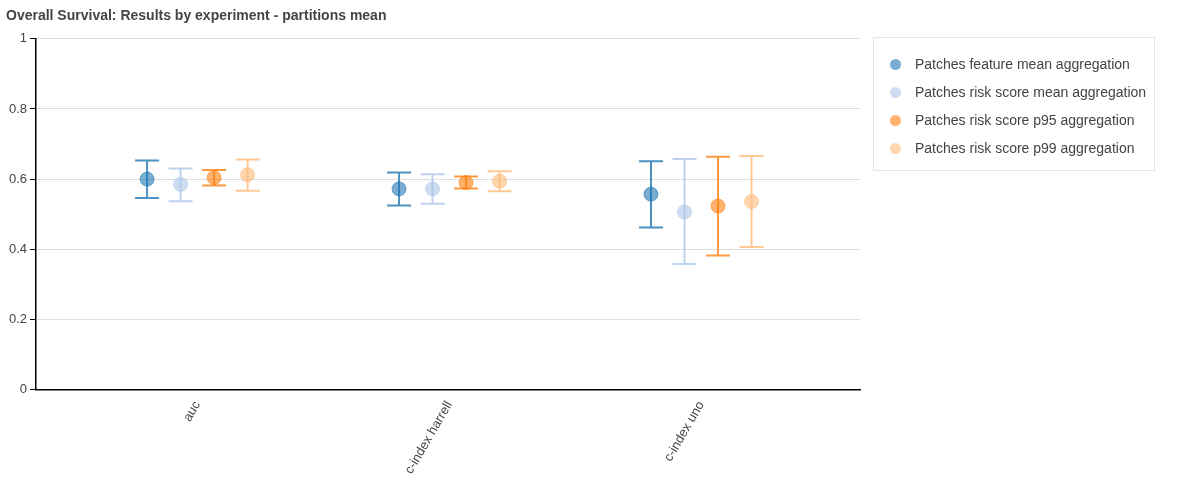 This screenshot has width=1186, height=484. Describe the element at coordinates (18, 248) in the screenshot. I see `y-tick-label: 0.4` at that location.